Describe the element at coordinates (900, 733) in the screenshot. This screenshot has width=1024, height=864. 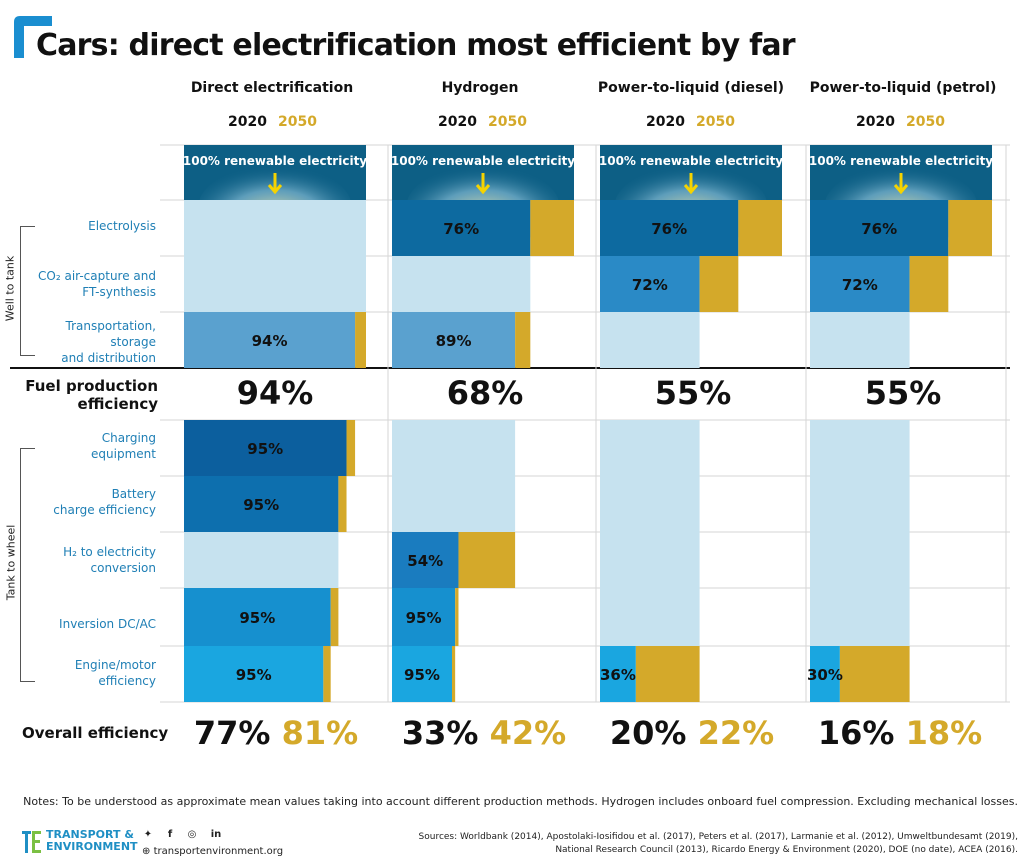
I see `overall-efficiency-ptl-petrol: 16% 18%` at that location.